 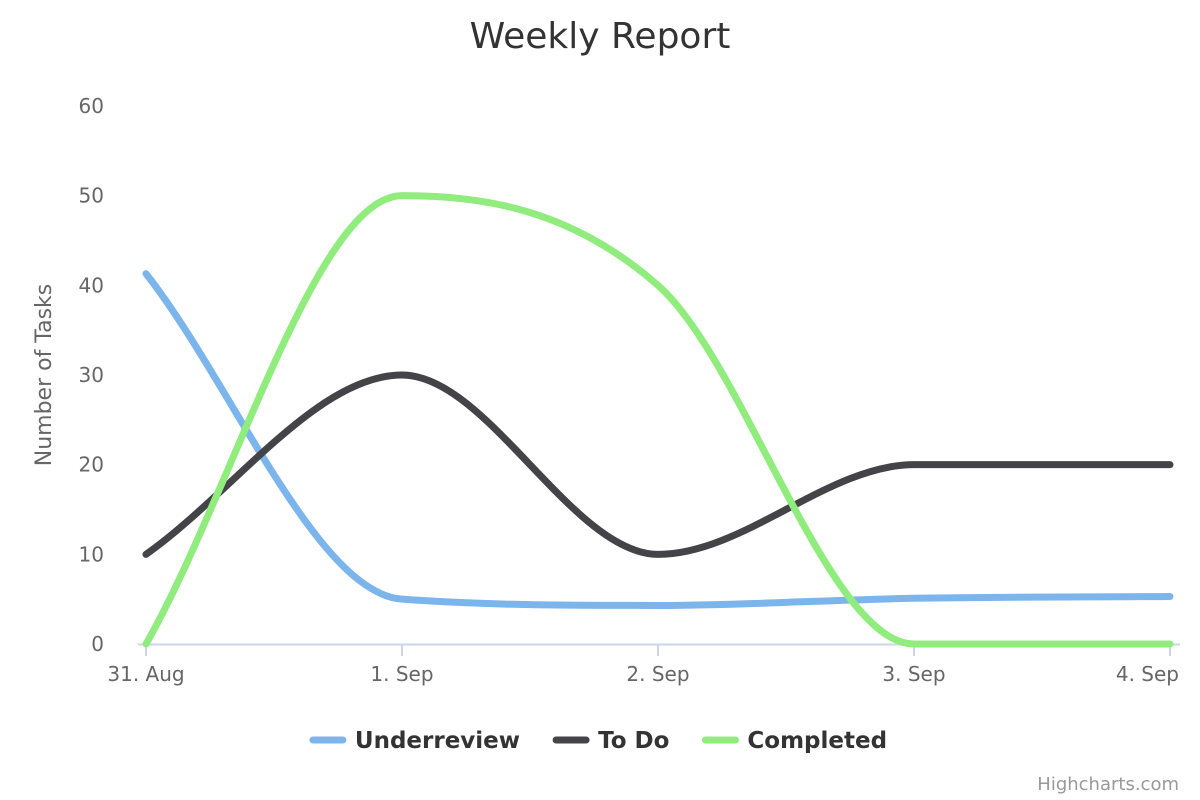 What do you see at coordinates (817, 741) in the screenshot?
I see `legend-label: Completed` at bounding box center [817, 741].